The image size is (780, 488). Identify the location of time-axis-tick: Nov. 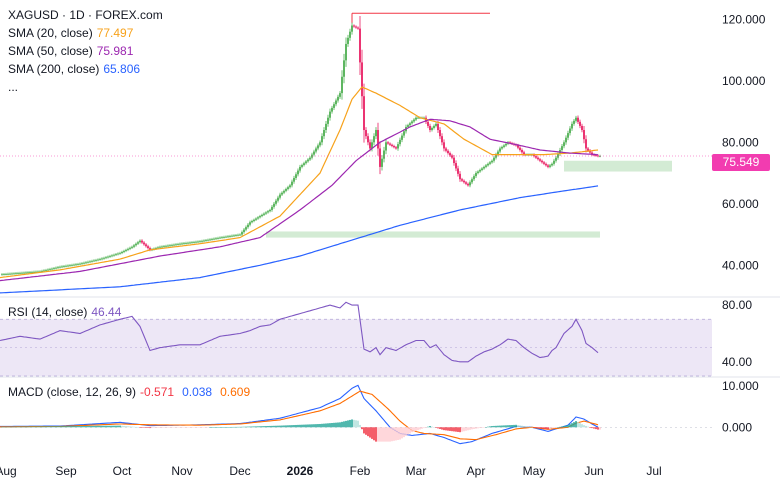
(181, 471).